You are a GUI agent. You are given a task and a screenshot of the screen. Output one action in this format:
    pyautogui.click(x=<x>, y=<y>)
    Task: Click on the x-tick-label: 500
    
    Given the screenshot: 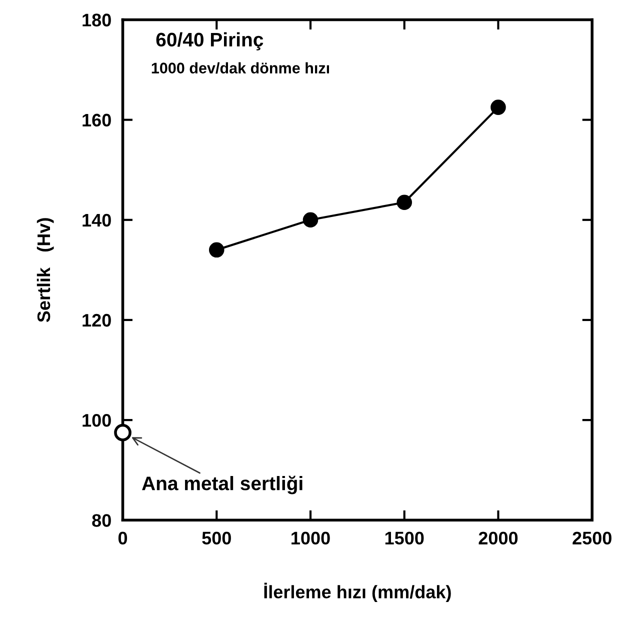 What is the action you would take?
    pyautogui.click(x=216, y=538)
    